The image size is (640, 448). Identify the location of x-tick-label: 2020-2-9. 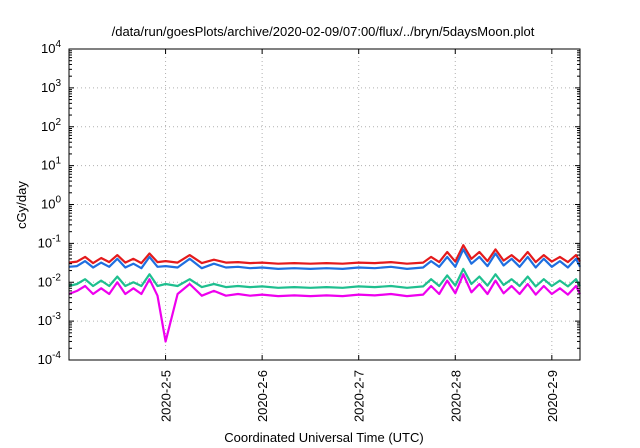
(552, 396).